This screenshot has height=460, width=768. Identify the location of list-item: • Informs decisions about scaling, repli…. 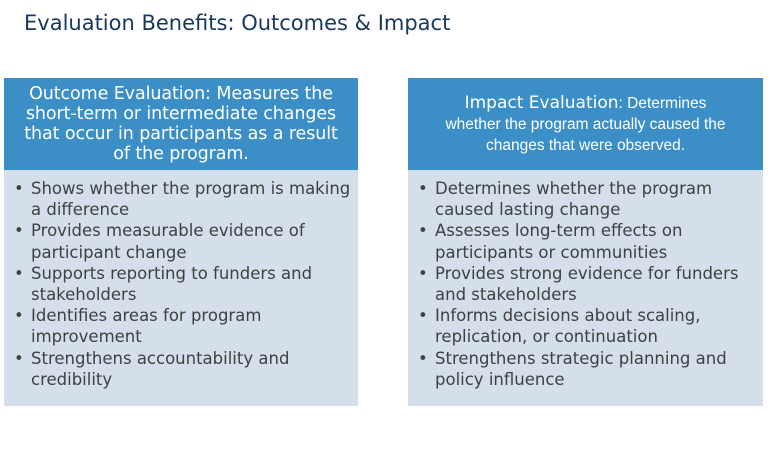
(587, 326).